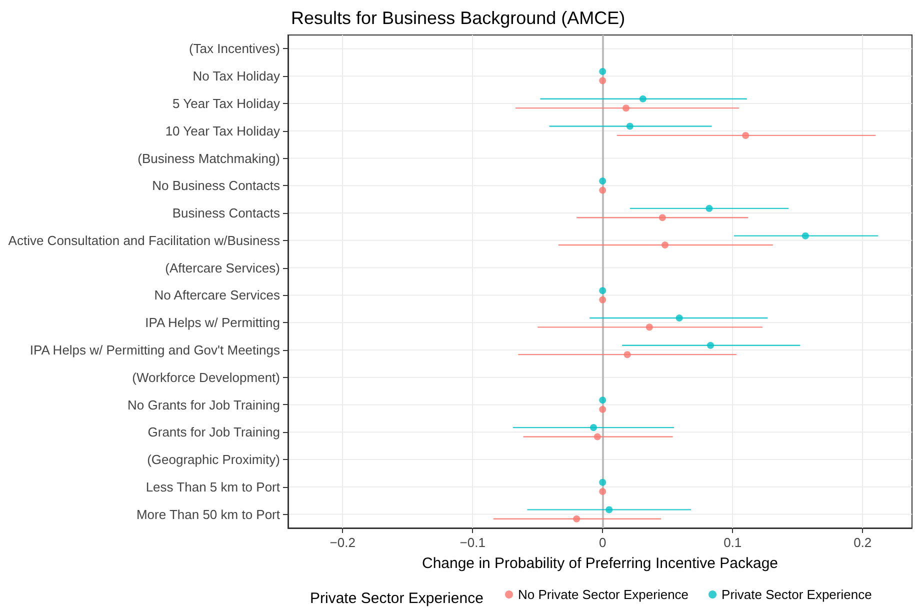 The height and width of the screenshot is (614, 915). I want to click on y-tick-label: Grants for Job Training, so click(214, 432).